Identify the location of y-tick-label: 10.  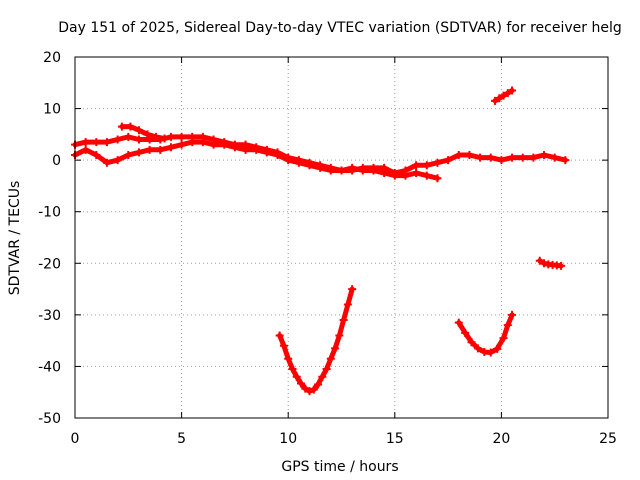
(52, 110).